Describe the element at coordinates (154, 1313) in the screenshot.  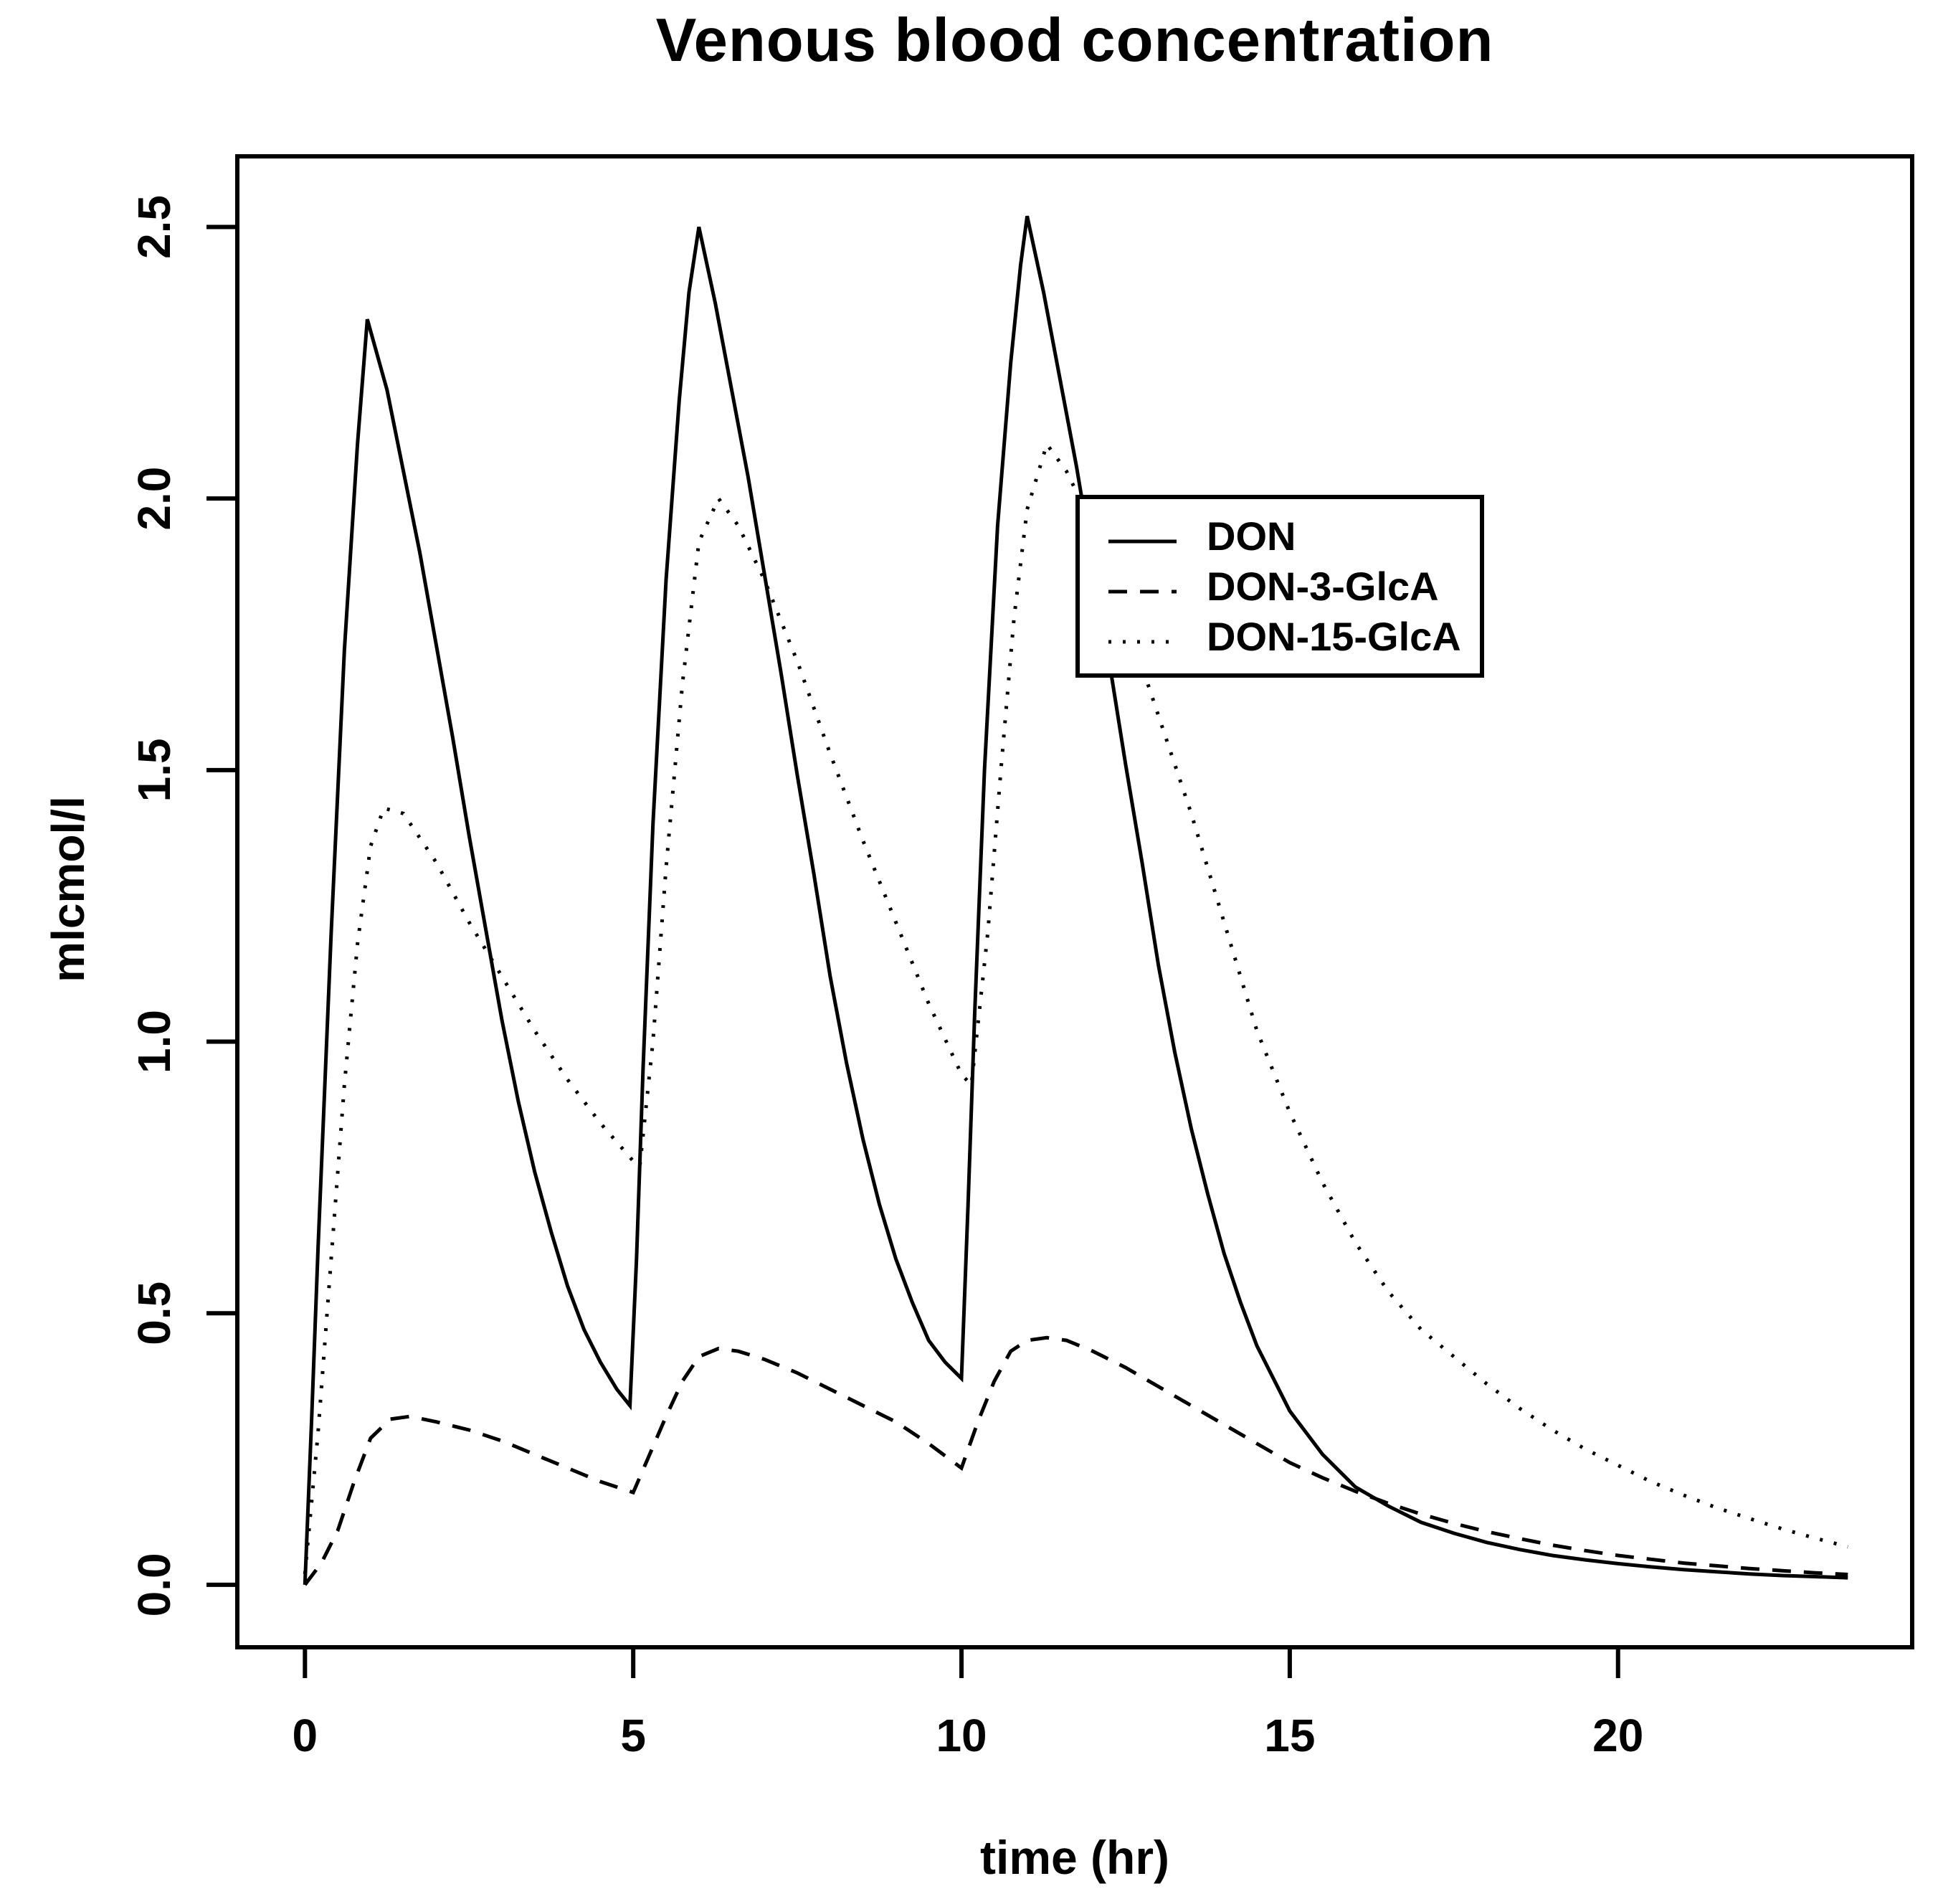
I see `y-tick-label: 0.5` at that location.